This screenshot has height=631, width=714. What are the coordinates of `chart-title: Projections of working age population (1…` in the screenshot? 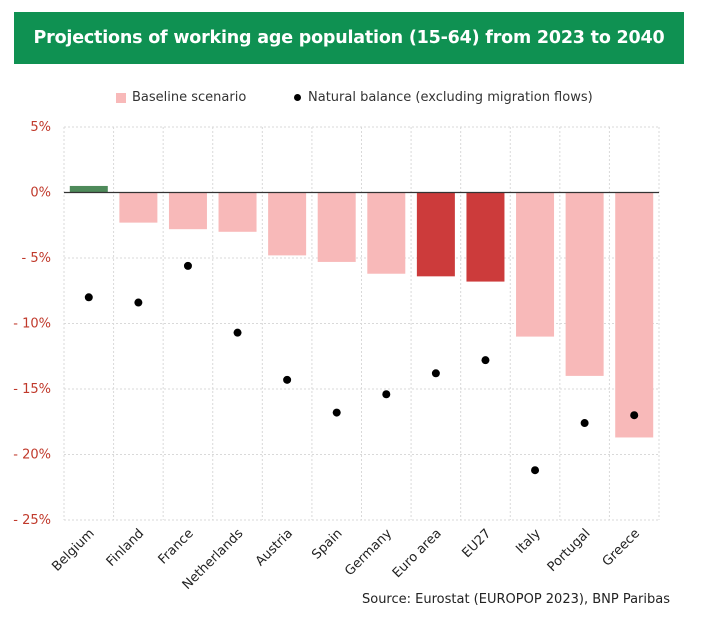 It's located at (349, 38).